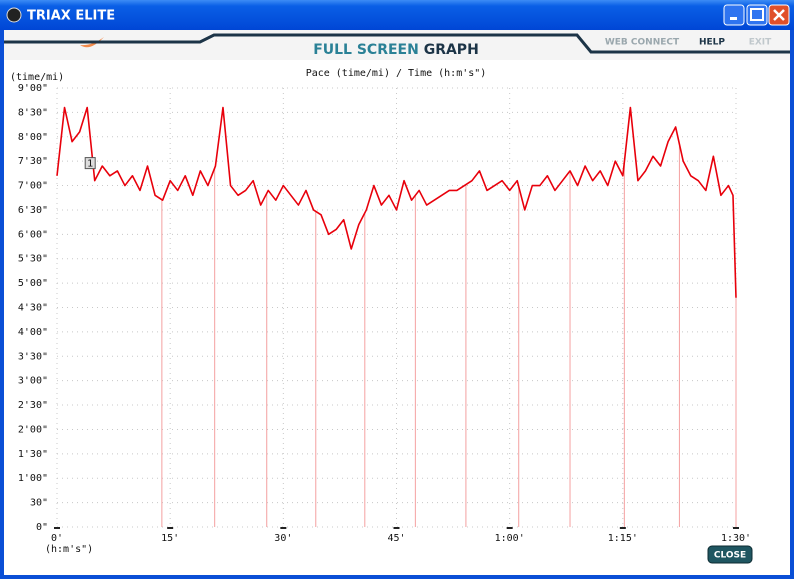 The height and width of the screenshot is (579, 794). Describe the element at coordinates (779, 15) in the screenshot. I see `close-icon` at that location.